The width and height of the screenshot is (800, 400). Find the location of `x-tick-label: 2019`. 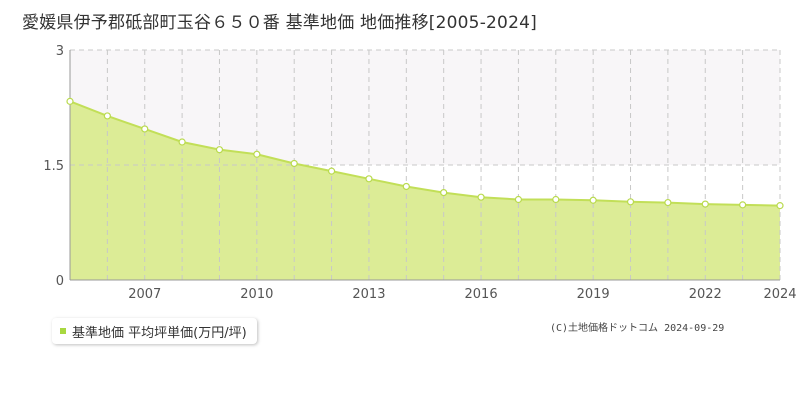

x-tick-label: 2019 is located at coordinates (593, 294).